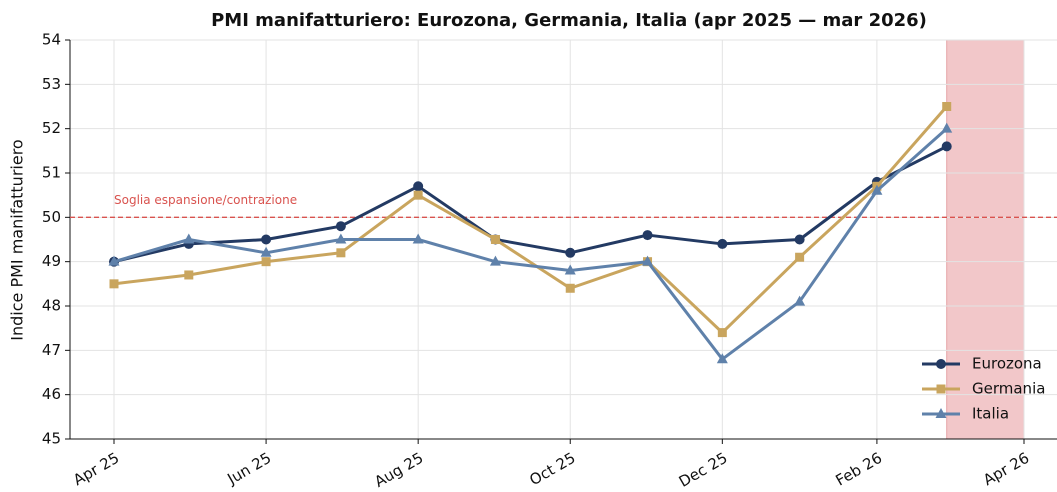 Image resolution: width=1057 pixels, height=492 pixels. I want to click on highlight-region, so click(985, 239).